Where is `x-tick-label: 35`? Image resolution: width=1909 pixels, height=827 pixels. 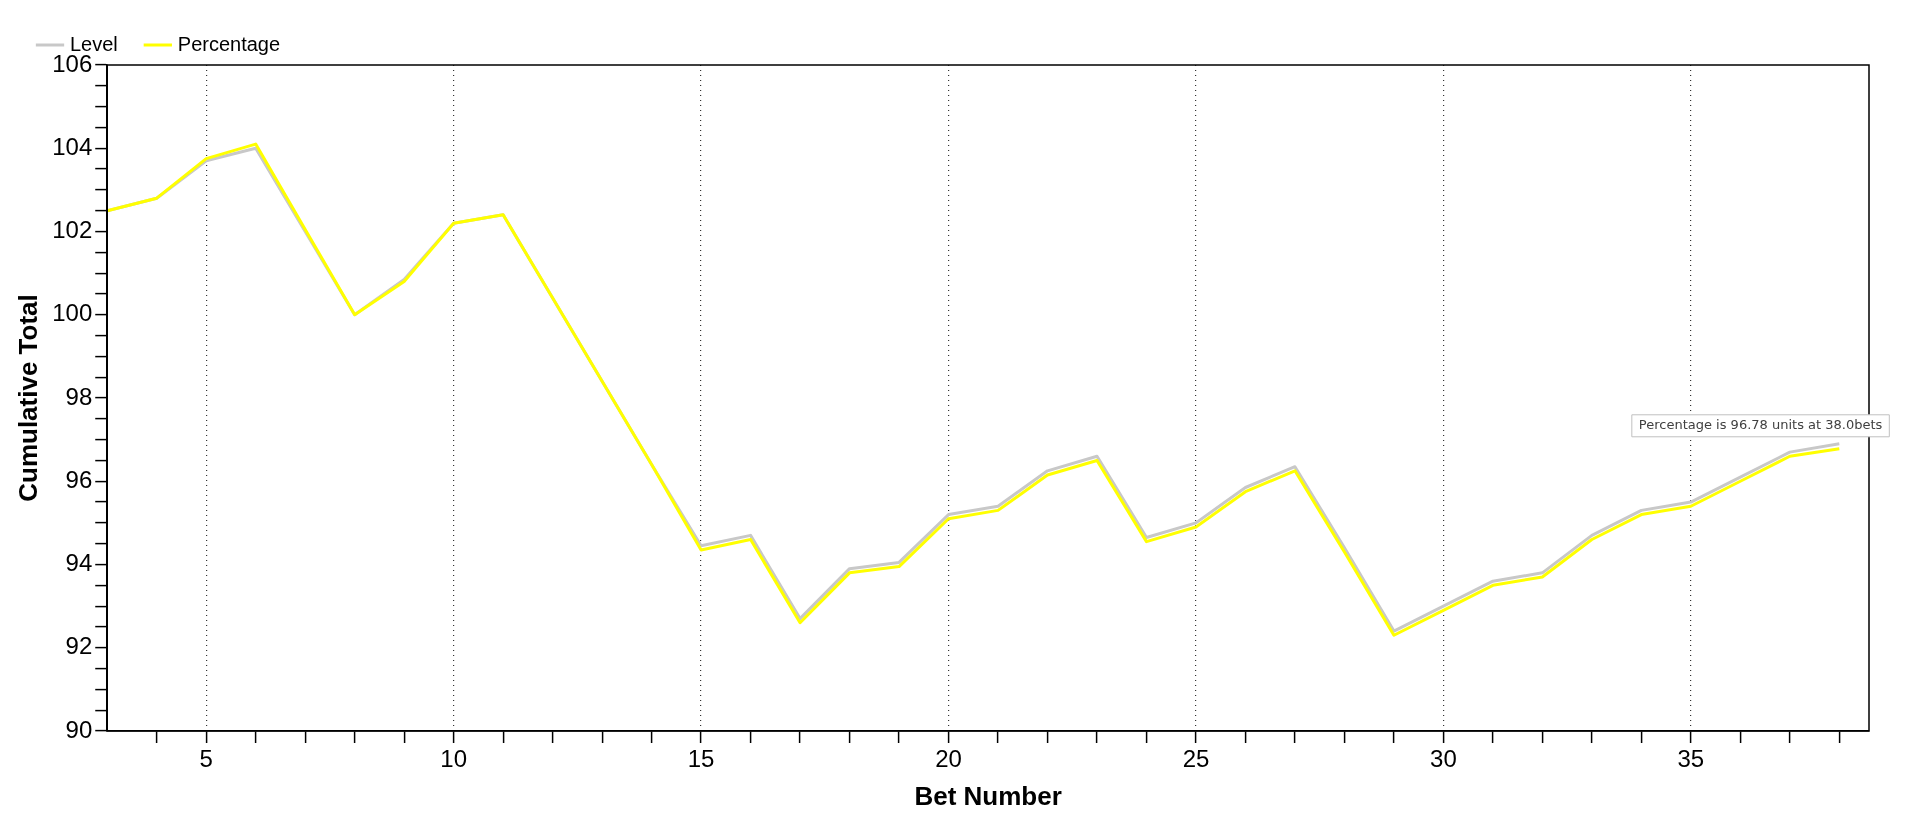 x-tick-label: 35 is located at coordinates (1691, 759).